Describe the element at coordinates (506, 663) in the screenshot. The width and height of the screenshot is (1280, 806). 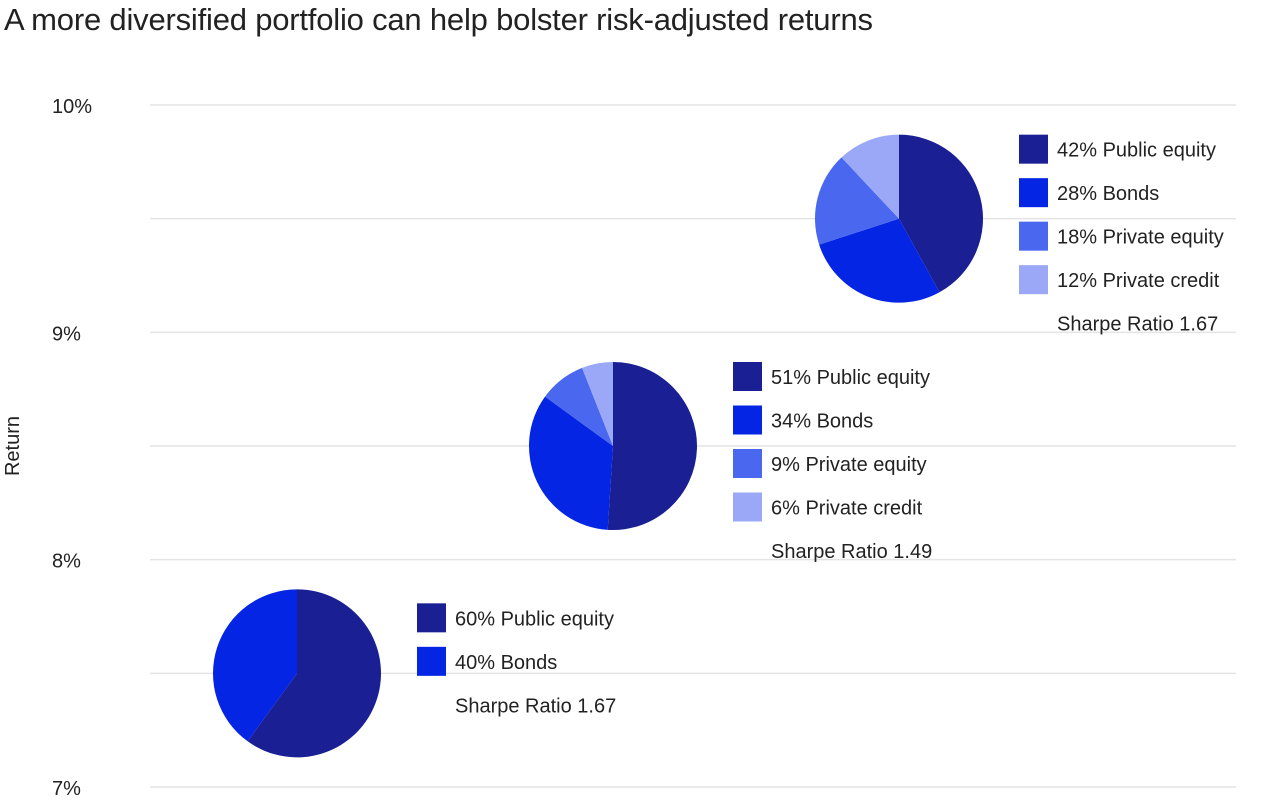
I see `legend-label: 40% Bonds` at that location.